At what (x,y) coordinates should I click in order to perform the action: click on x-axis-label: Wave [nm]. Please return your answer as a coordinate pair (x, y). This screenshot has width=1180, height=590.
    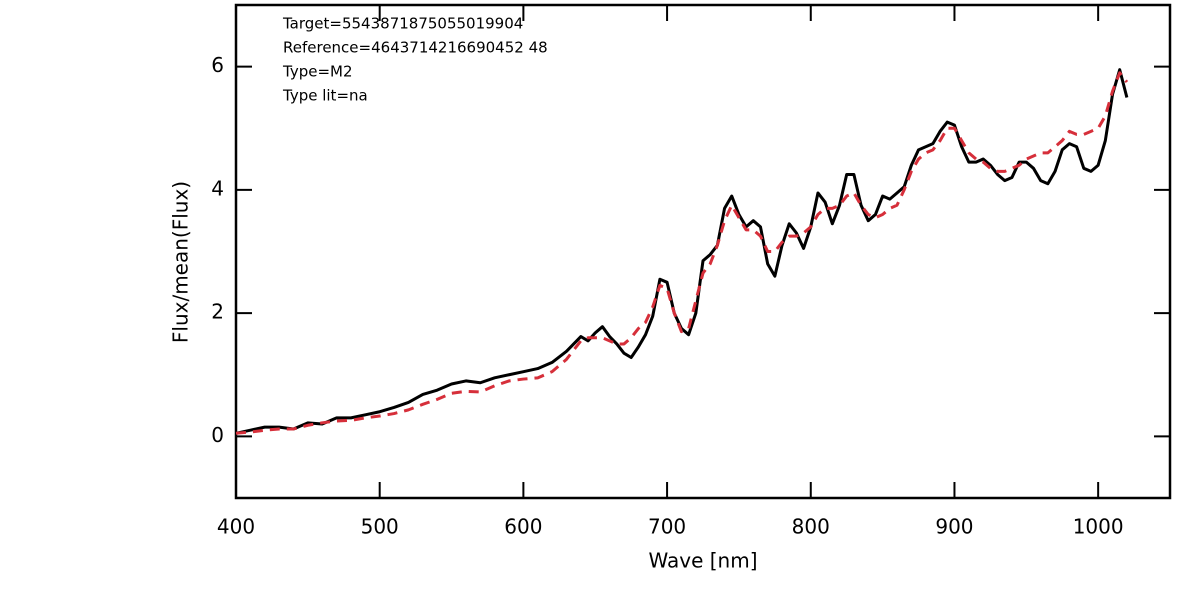
    Looking at the image, I should click on (702, 561).